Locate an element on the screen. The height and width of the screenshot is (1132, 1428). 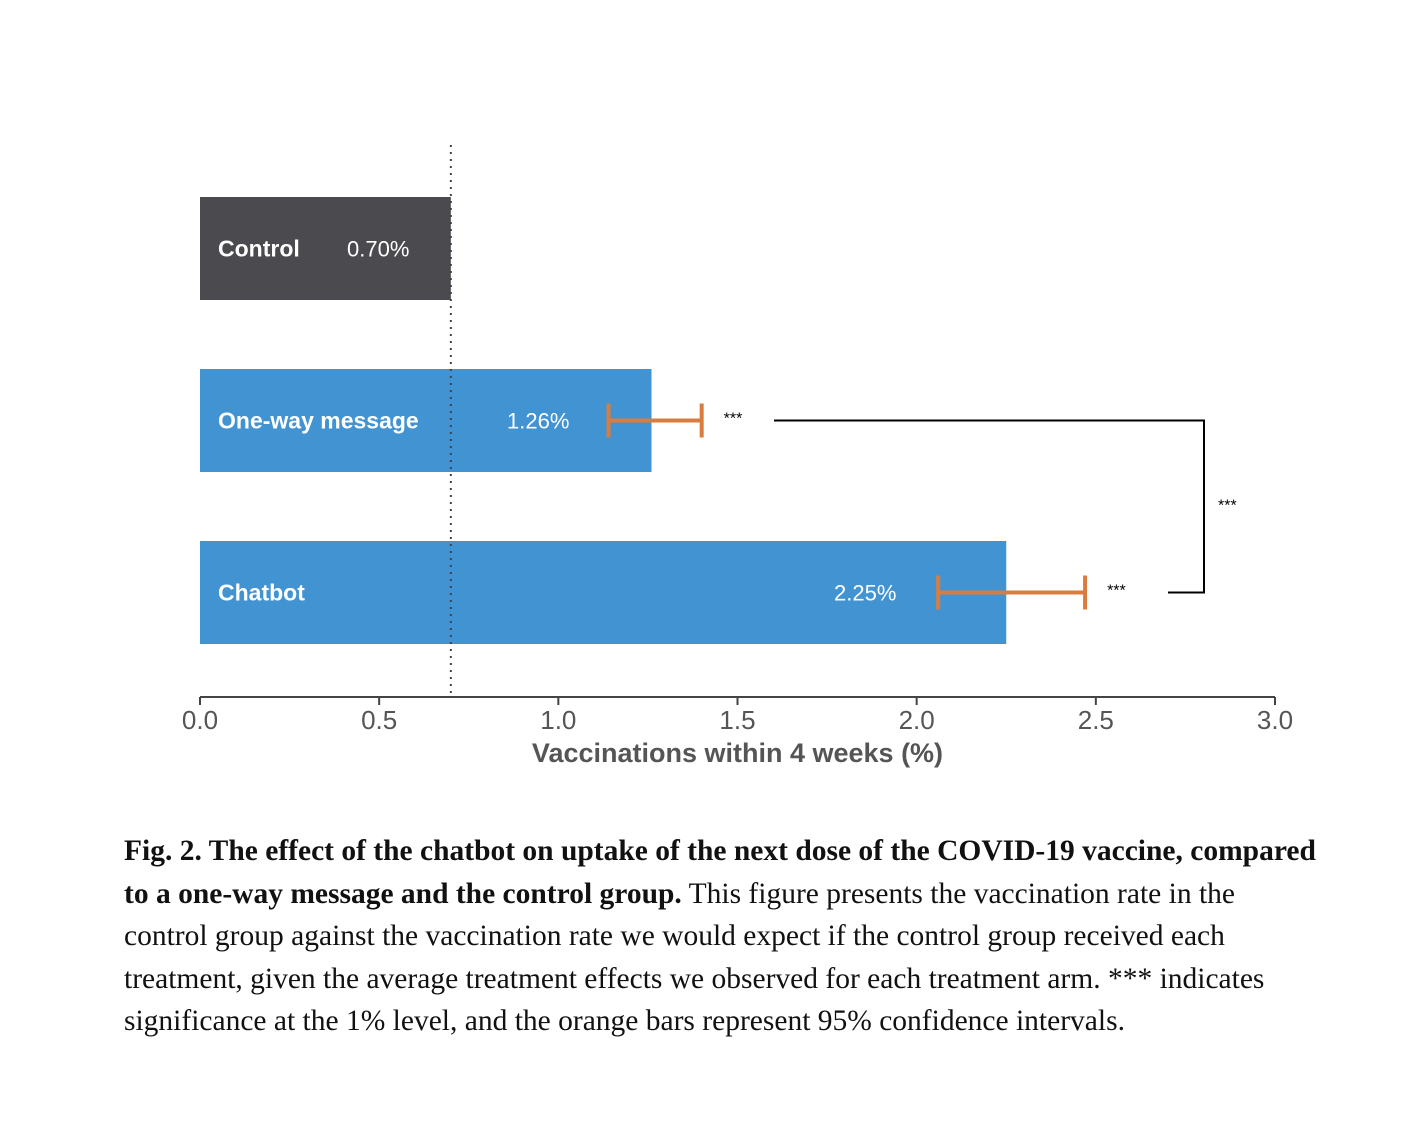
x-tick-label-3-0: 3.0 is located at coordinates (1275, 720).